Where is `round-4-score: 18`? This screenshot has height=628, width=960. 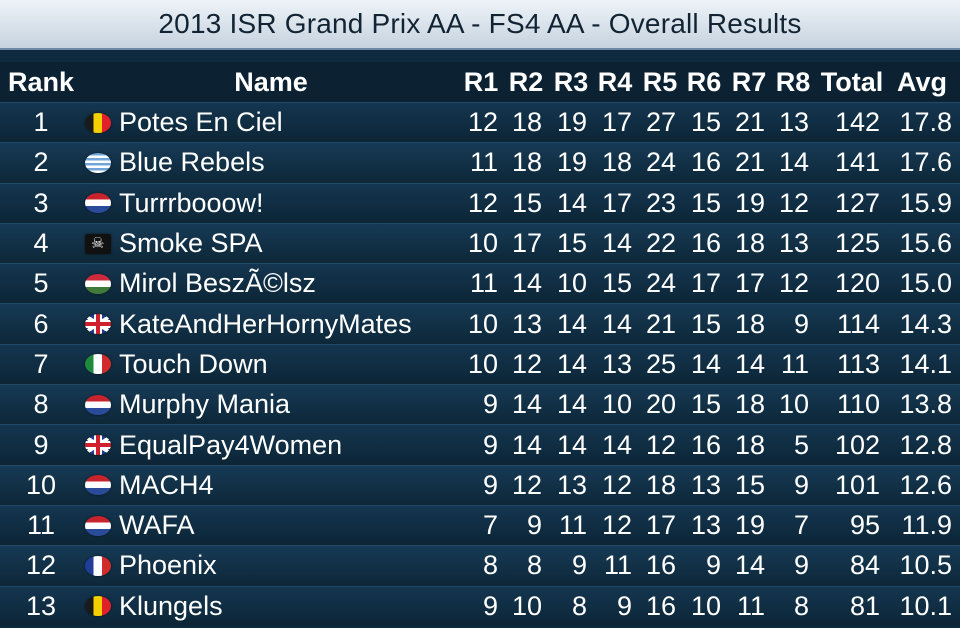 round-4-score: 18 is located at coordinates (616, 162).